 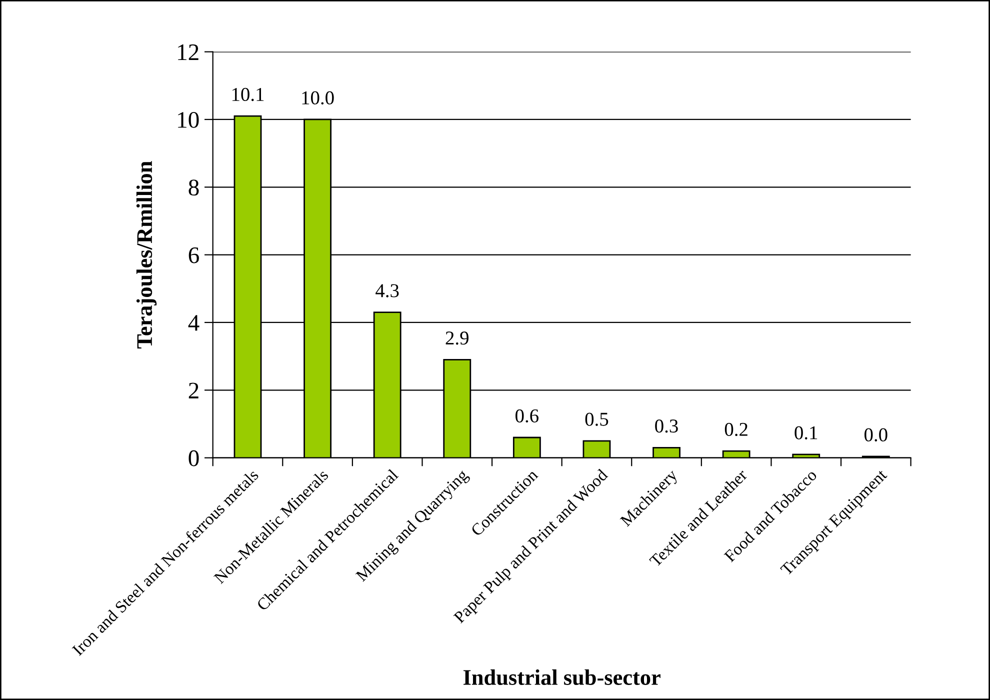 What do you see at coordinates (194, 323) in the screenshot?
I see `y-tick-label: 4` at bounding box center [194, 323].